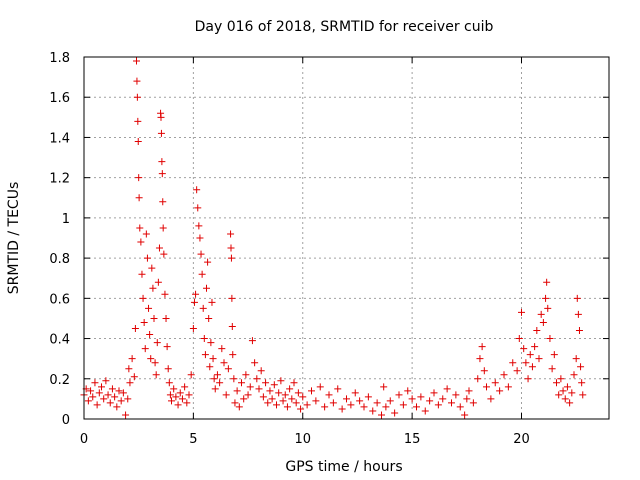 The image size is (640, 480). Describe the element at coordinates (84, 439) in the screenshot. I see `x-tick-label: 0` at that location.